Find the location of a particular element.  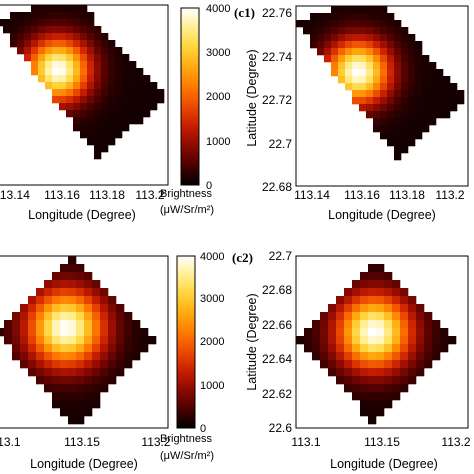

colorbar-tick-label: 0 is located at coordinates (203, 429).